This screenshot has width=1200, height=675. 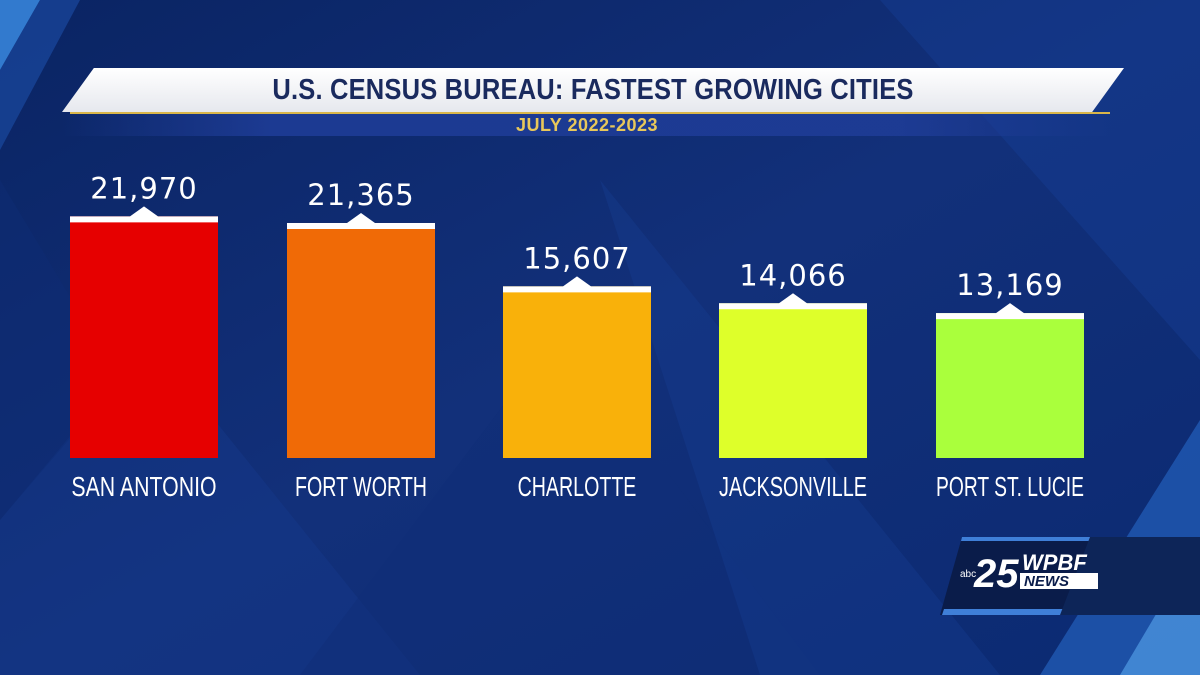 I want to click on title-bar, so click(x=593, y=90).